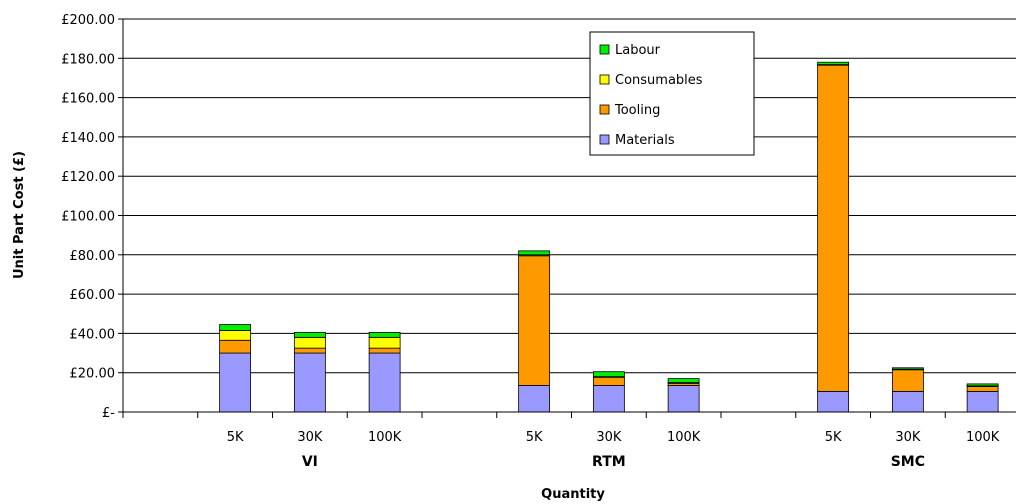  I want to click on legend-label: Consumables, so click(659, 80).